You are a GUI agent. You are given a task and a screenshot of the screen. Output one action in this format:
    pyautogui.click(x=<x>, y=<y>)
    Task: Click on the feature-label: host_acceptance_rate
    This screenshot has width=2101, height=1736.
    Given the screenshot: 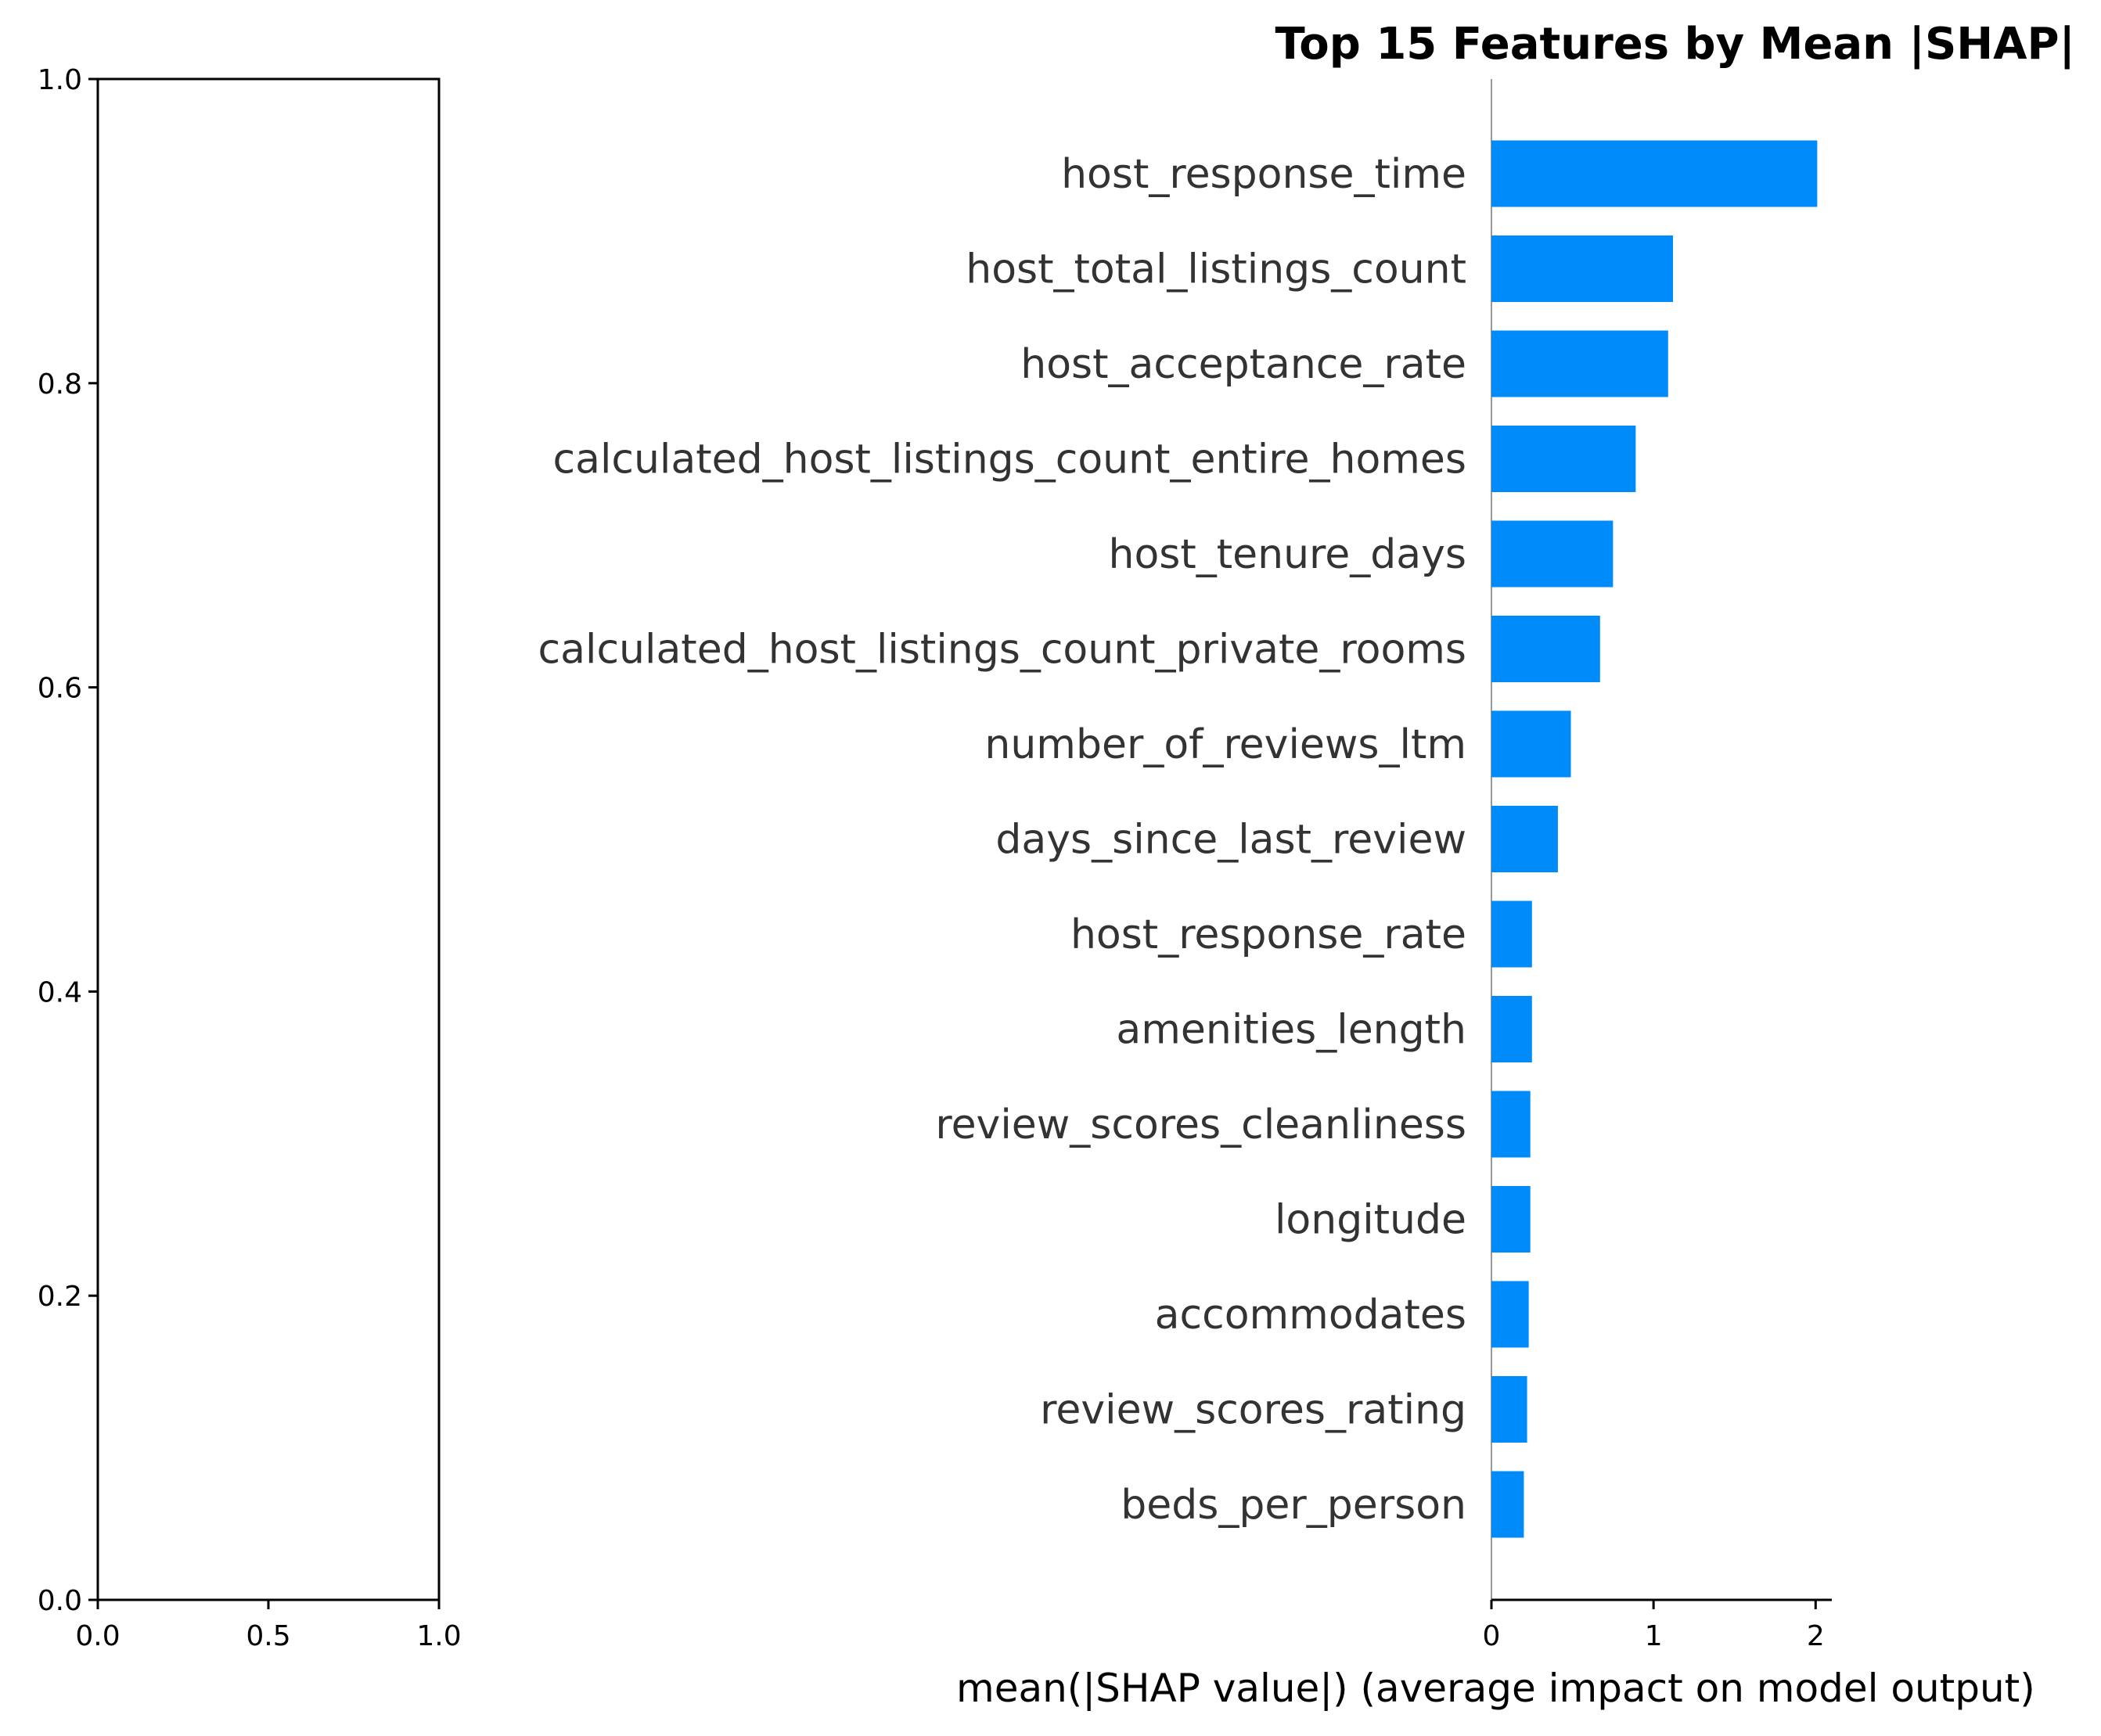 What is the action you would take?
    pyautogui.click(x=1243, y=364)
    